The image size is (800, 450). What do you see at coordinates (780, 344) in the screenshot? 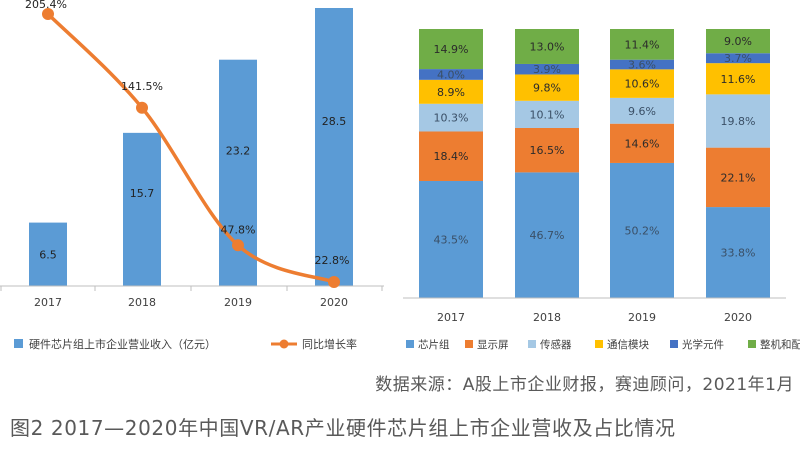
I see `legend-label-share: 整机和配件` at bounding box center [780, 344].